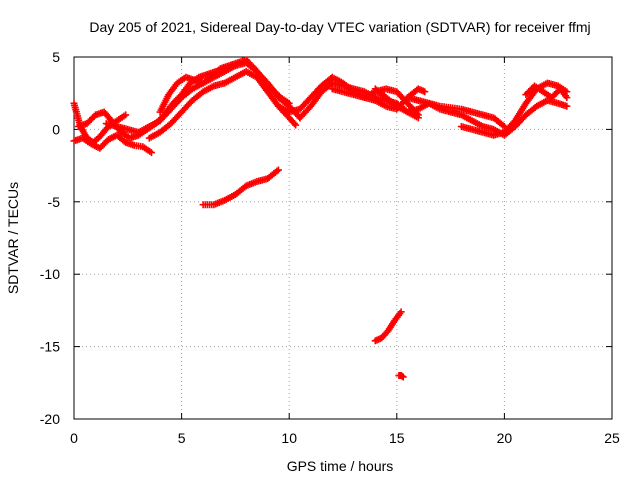 Image resolution: width=640 pixels, height=480 pixels. I want to click on y-tick-label: -10, so click(50, 274).